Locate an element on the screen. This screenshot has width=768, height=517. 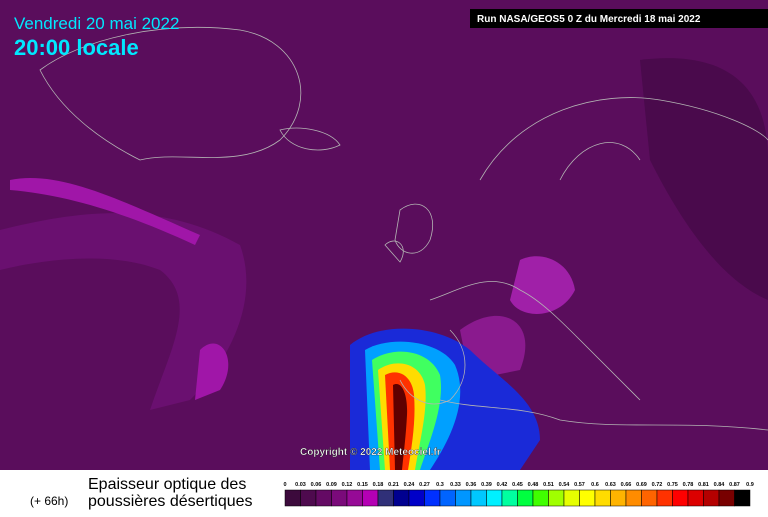
legend-label: 0.36 is located at coordinates (471, 485).